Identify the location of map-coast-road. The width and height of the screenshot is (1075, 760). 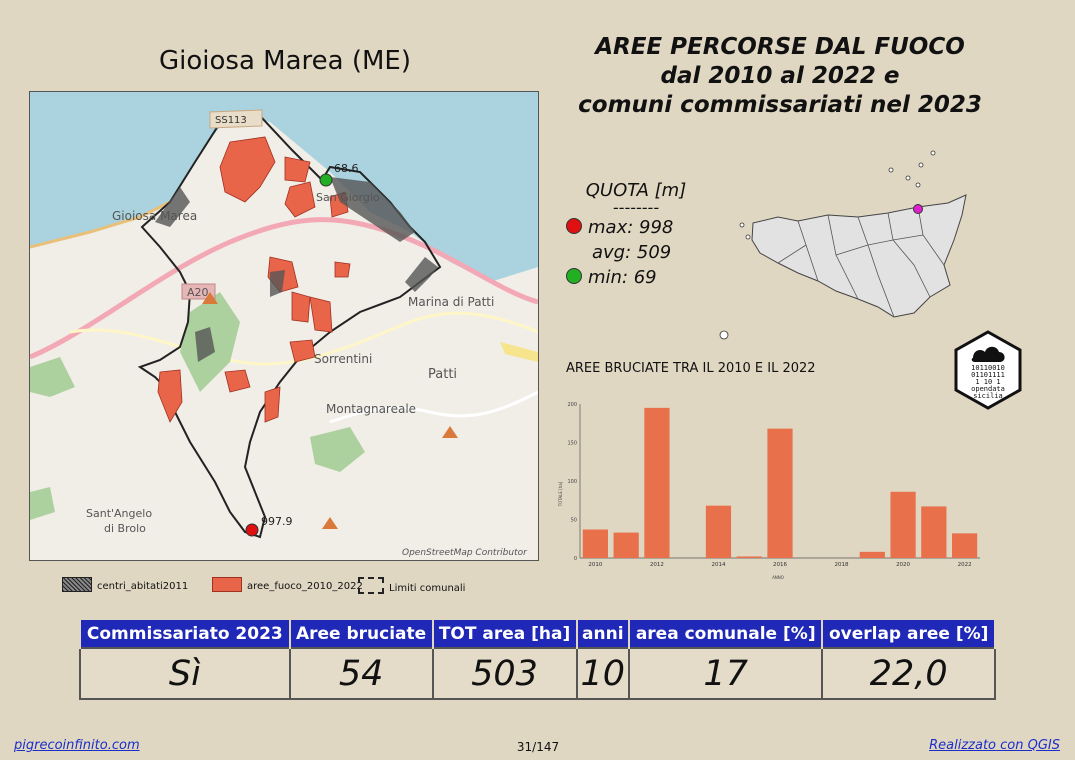
(100, 224).